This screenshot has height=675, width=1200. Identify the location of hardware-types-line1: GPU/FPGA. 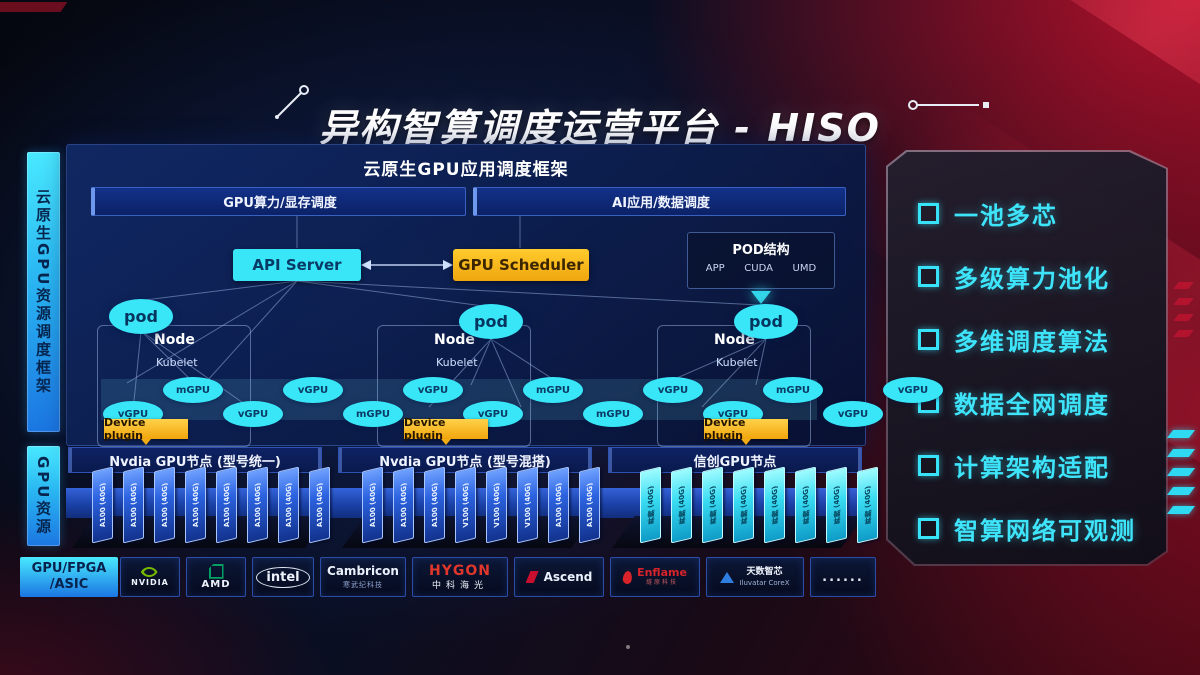
(69, 568).